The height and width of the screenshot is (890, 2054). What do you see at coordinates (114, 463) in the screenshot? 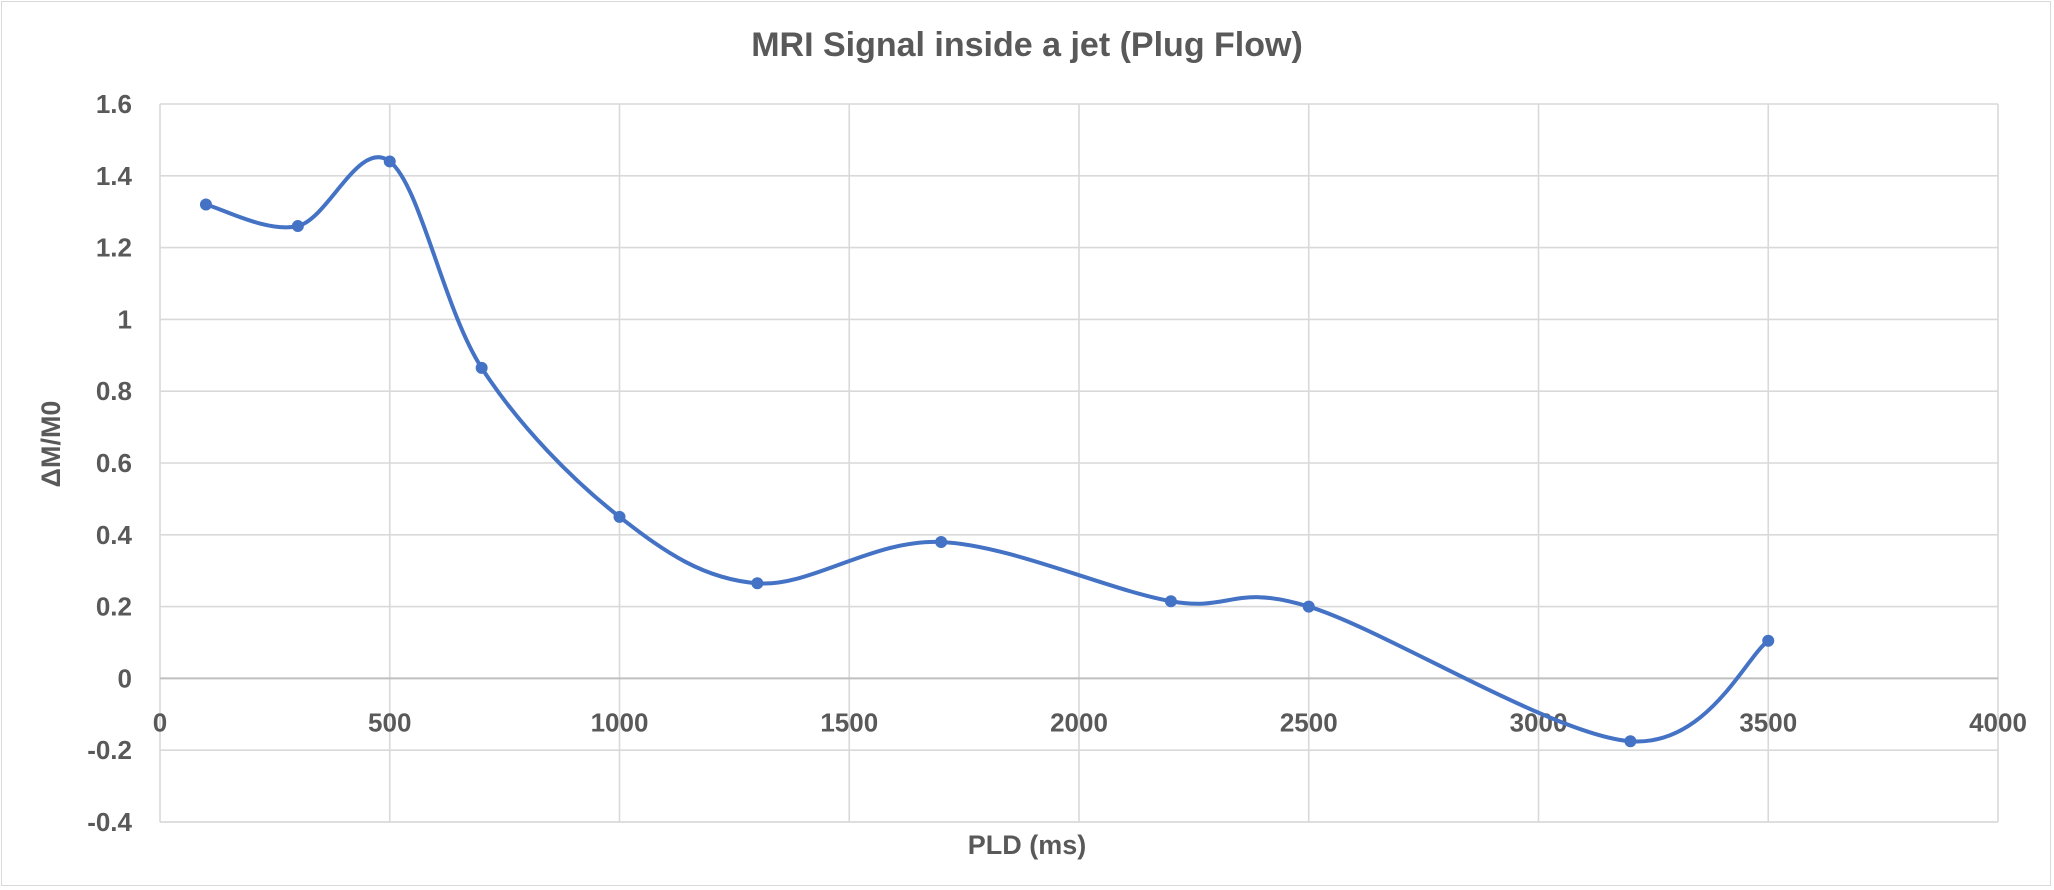
I see `y-tick-label: 0.6` at bounding box center [114, 463].